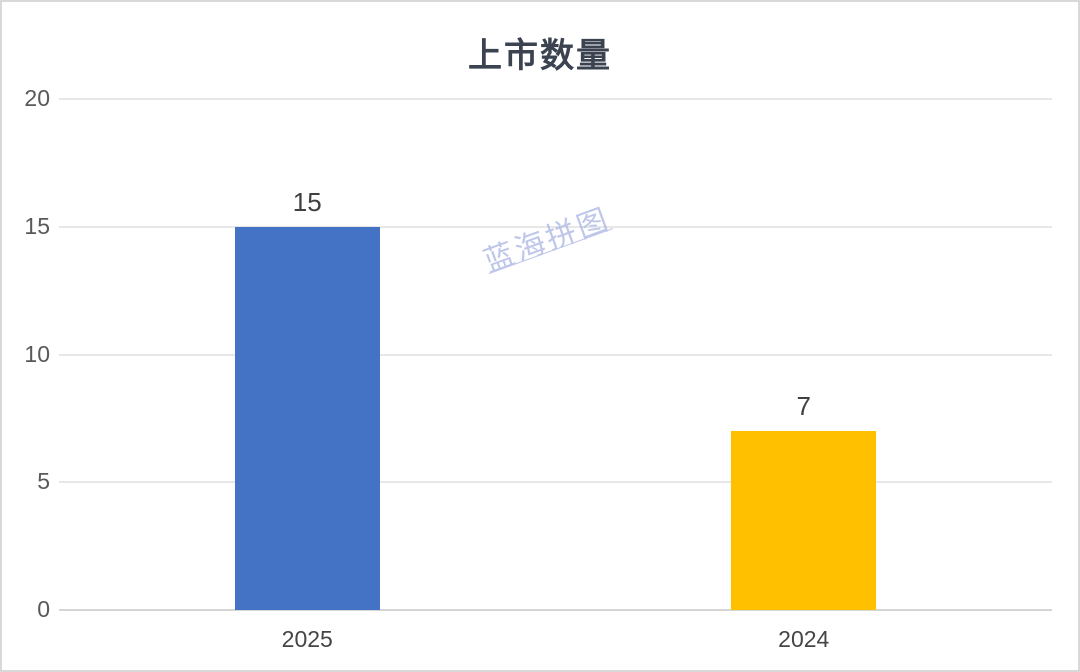 The width and height of the screenshot is (1080, 672). What do you see at coordinates (43, 609) in the screenshot?
I see `y-axis-tick-label: 0` at bounding box center [43, 609].